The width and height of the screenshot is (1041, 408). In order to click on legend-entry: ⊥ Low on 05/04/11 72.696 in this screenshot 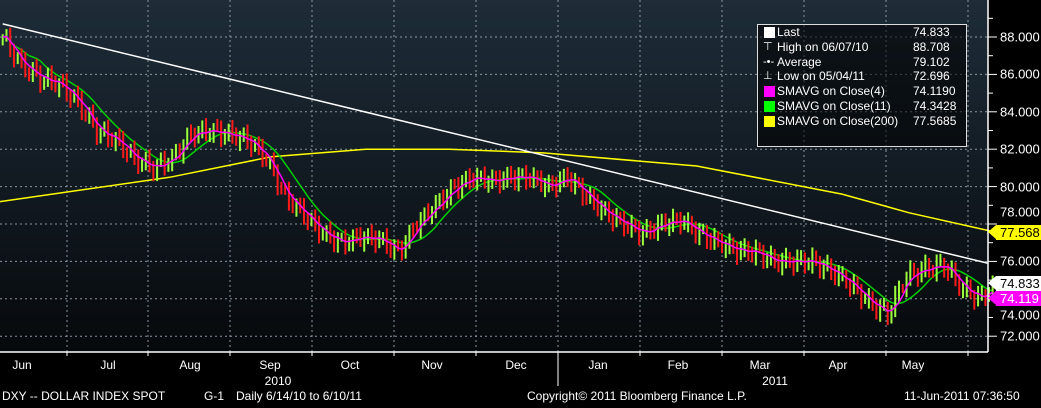, I will do `click(862, 76)`.